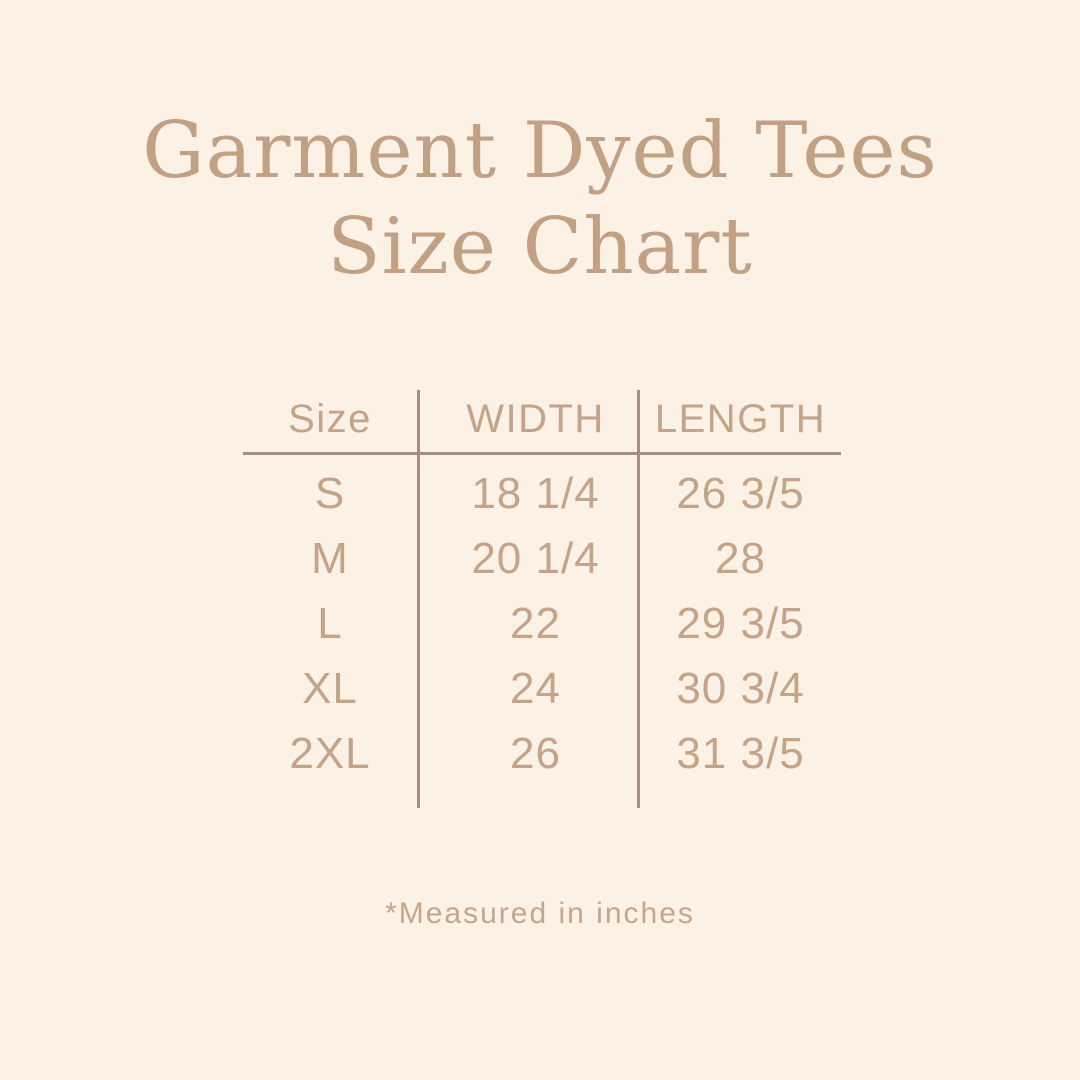 This screenshot has height=1080, width=1080. What do you see at coordinates (528, 747) in the screenshot?
I see `table-cell-width: 26` at bounding box center [528, 747].